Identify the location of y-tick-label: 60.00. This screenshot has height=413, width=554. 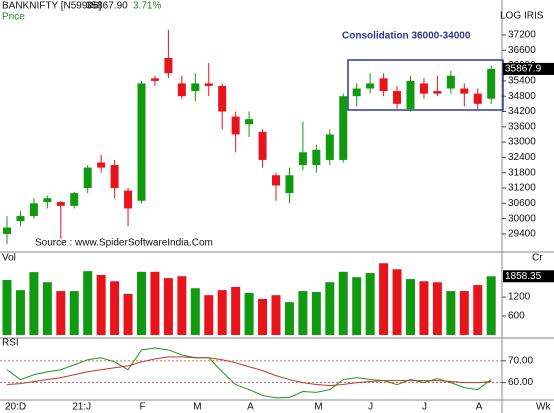
(520, 382).